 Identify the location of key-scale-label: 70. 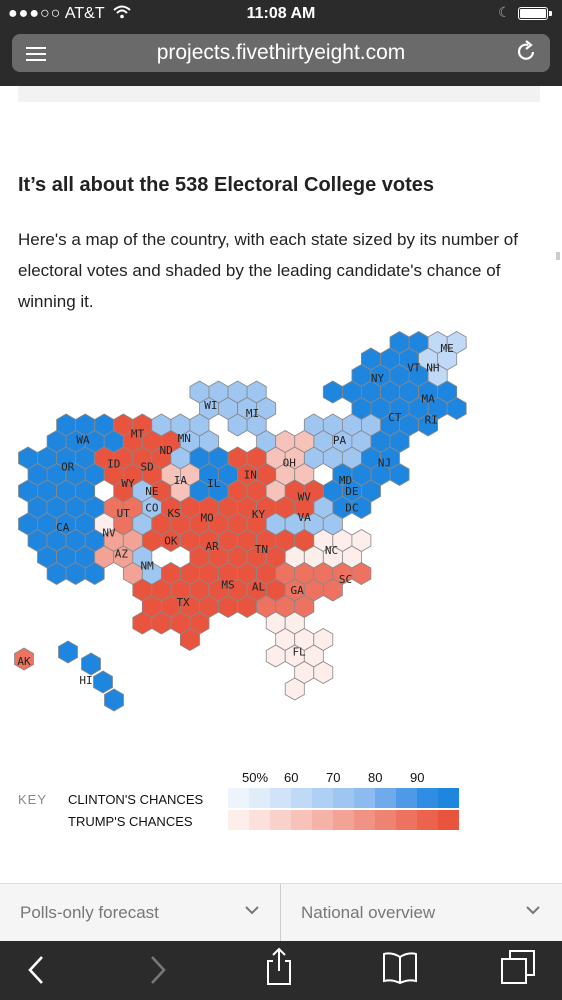
(333, 777).